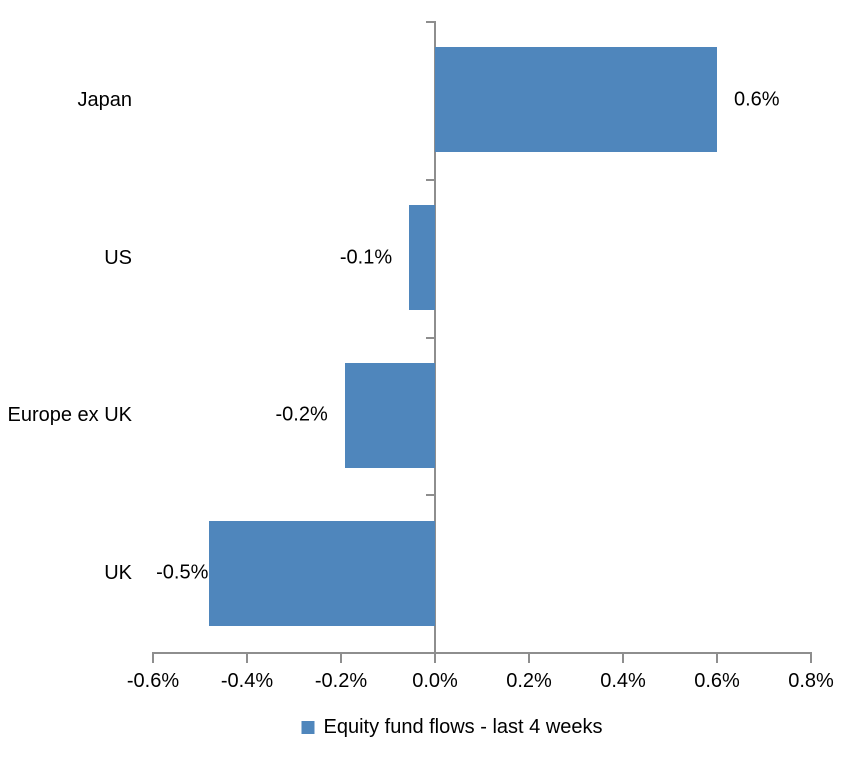  What do you see at coordinates (366, 257) in the screenshot?
I see `data-label: -0.1%` at bounding box center [366, 257].